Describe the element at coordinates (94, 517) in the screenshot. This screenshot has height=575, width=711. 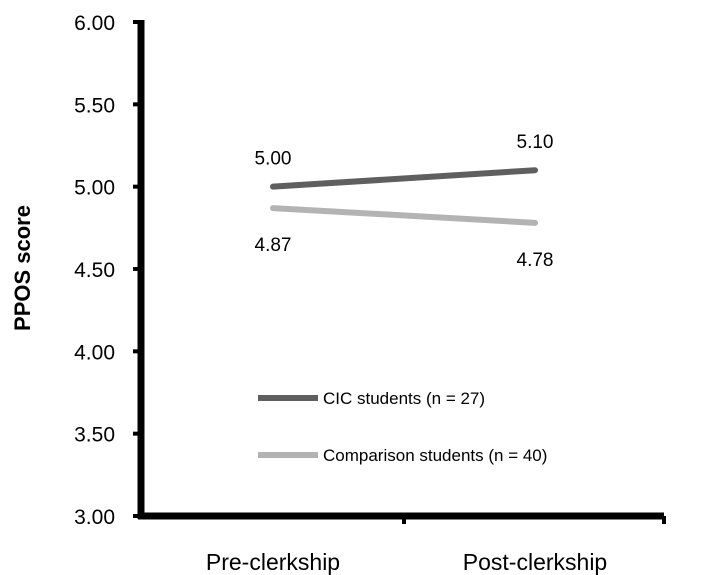
I see `y-tick-label: 3.00` at that location.